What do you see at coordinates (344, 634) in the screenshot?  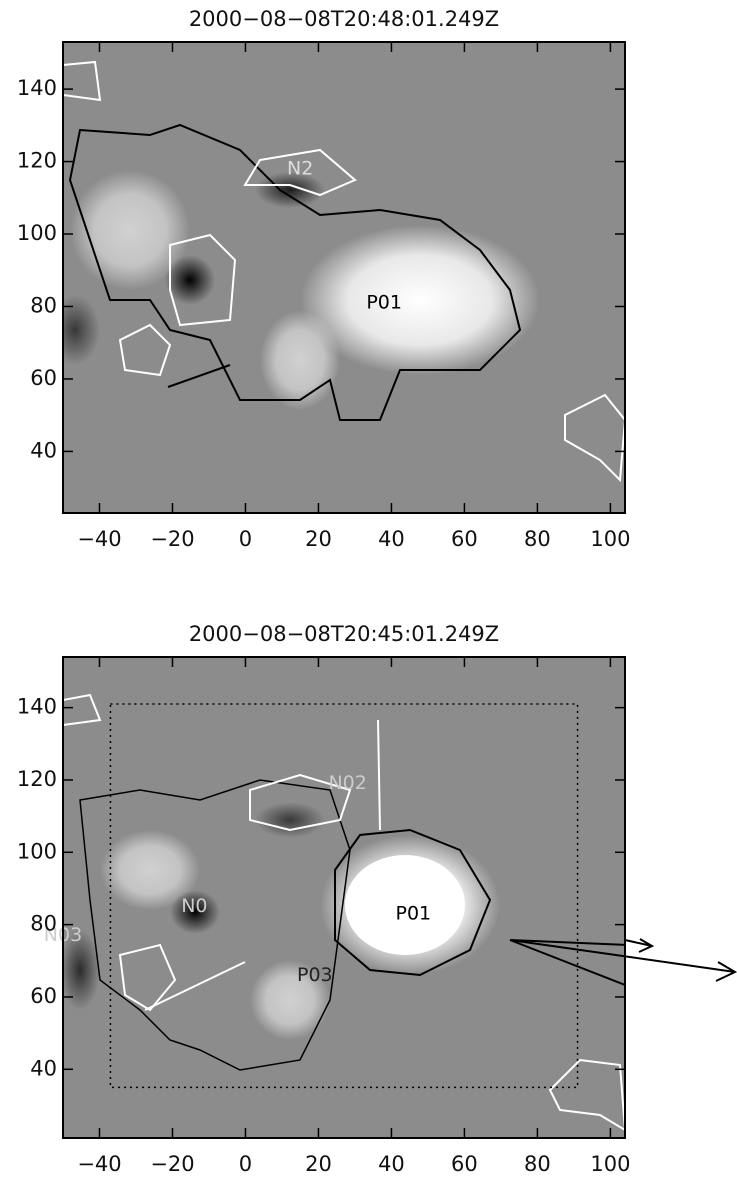 I see `chart-title: 2000−08−08T20:45:01.249Z` at bounding box center [344, 634].